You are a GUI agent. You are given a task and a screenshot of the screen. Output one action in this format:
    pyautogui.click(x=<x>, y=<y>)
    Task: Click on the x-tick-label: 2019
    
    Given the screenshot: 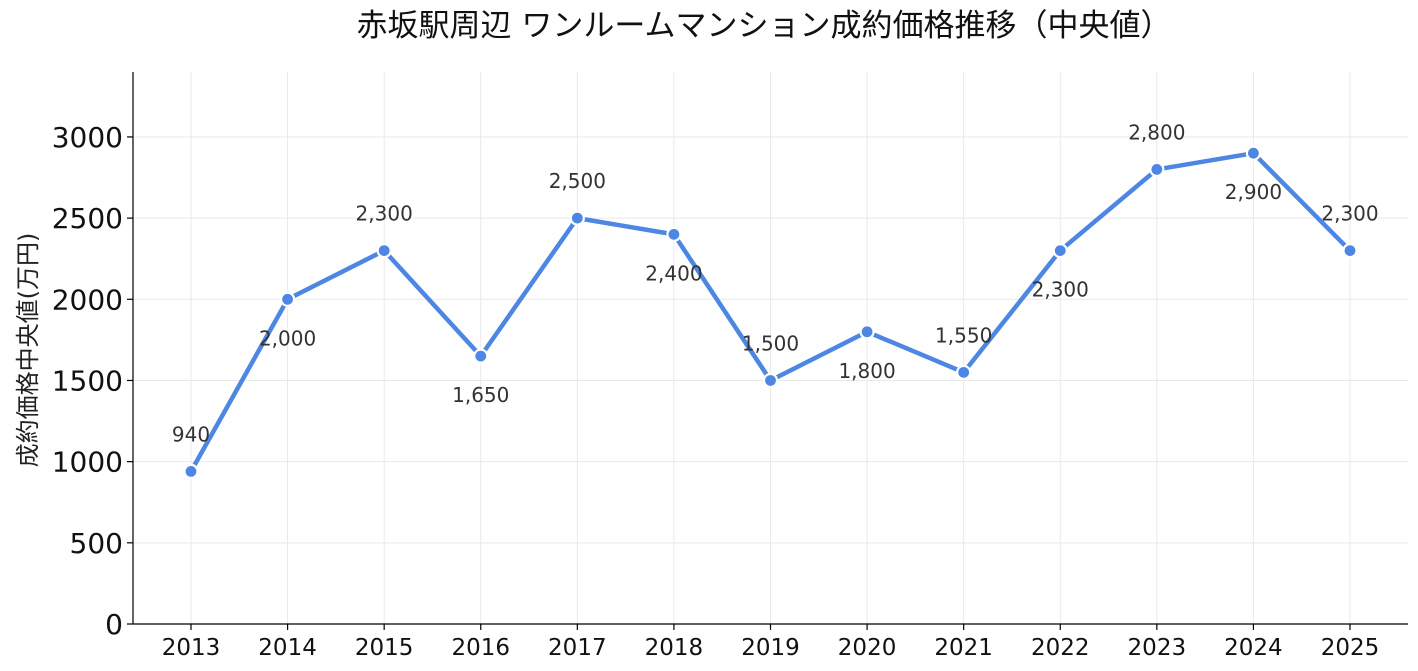 What is the action you would take?
    pyautogui.click(x=770, y=648)
    